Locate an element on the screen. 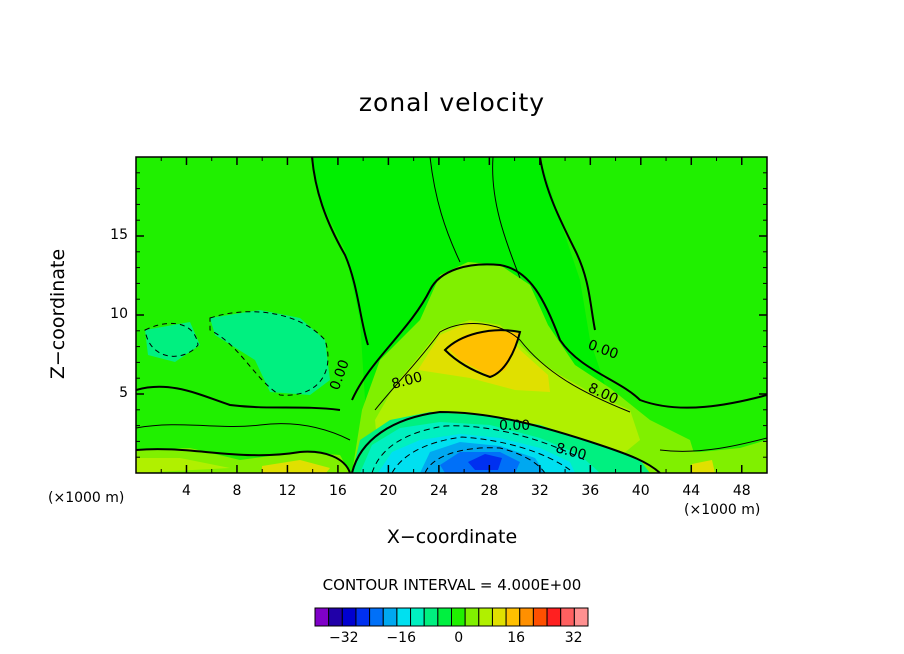 The width and height of the screenshot is (904, 654). x-tick-label: 36 is located at coordinates (590, 491).